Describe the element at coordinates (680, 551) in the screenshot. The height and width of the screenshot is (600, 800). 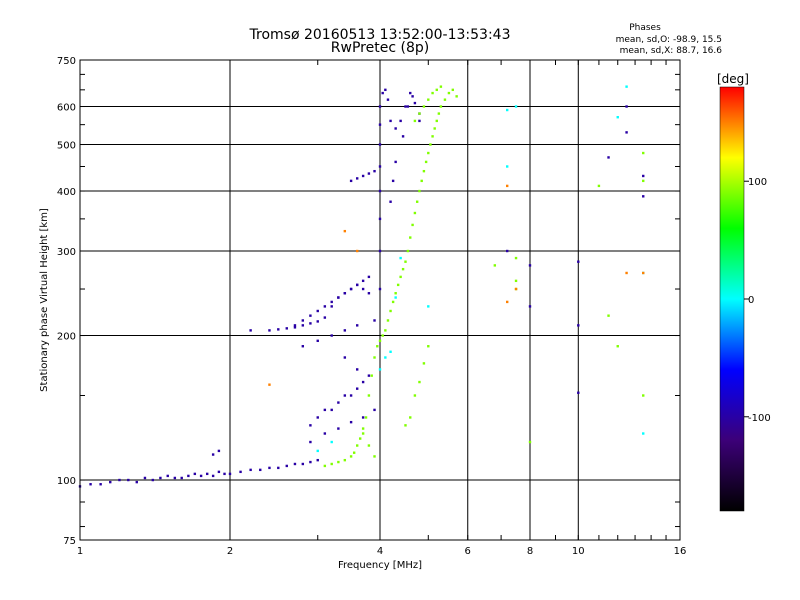
I see `x-tick-label: 16` at that location.